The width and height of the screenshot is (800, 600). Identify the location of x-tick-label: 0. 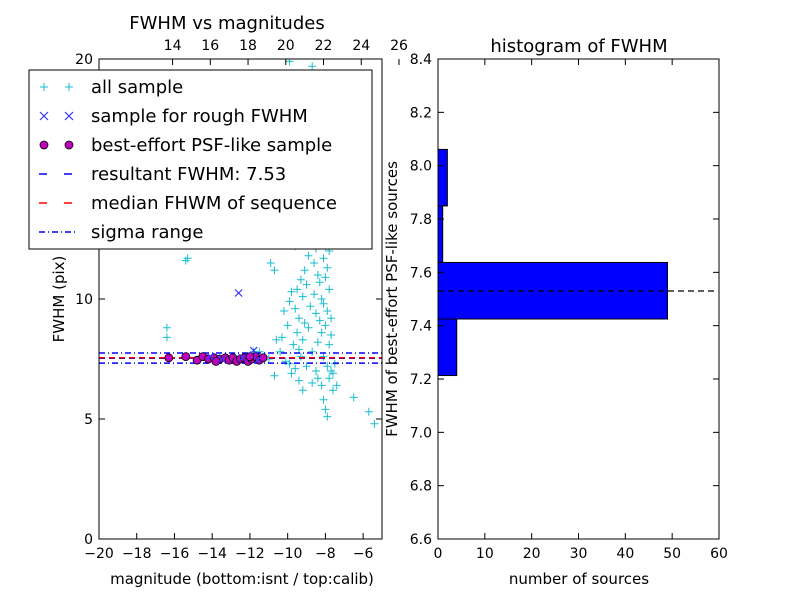
(438, 554).